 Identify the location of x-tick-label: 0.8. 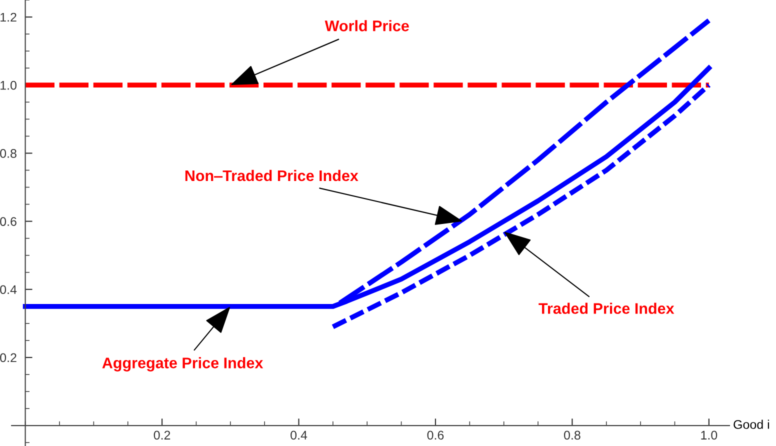
(572, 435).